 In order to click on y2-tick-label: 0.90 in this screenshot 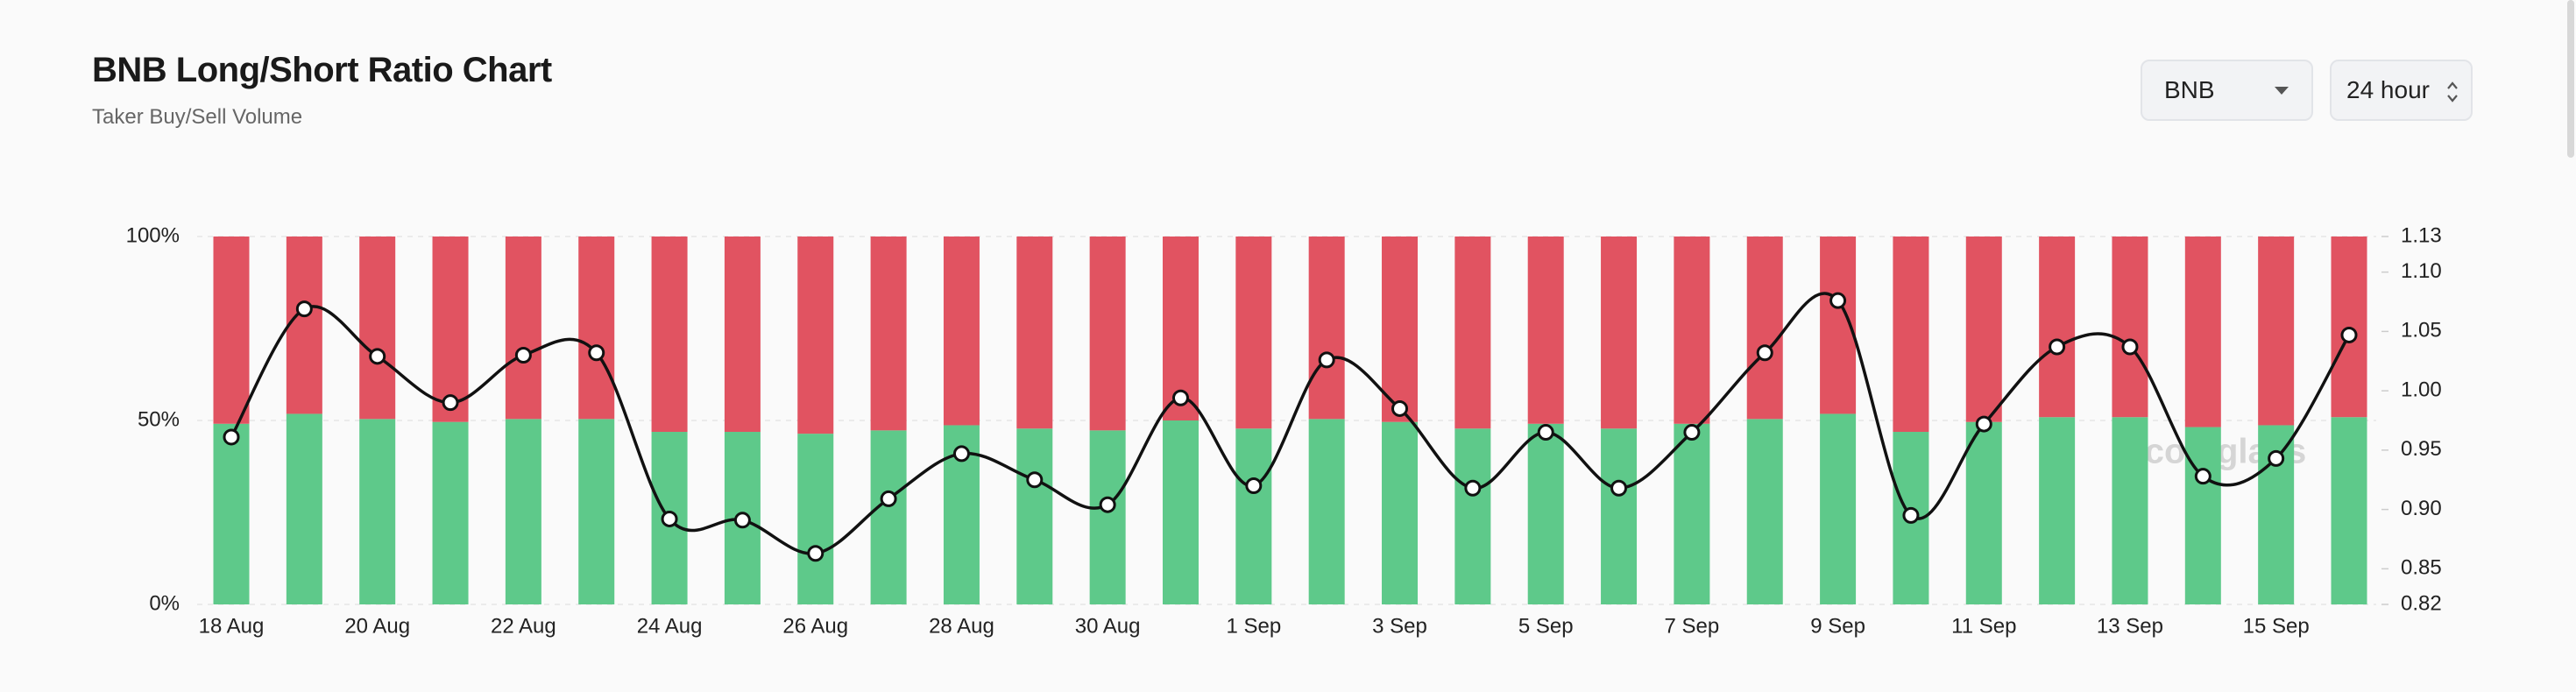, I will do `click(2421, 508)`.